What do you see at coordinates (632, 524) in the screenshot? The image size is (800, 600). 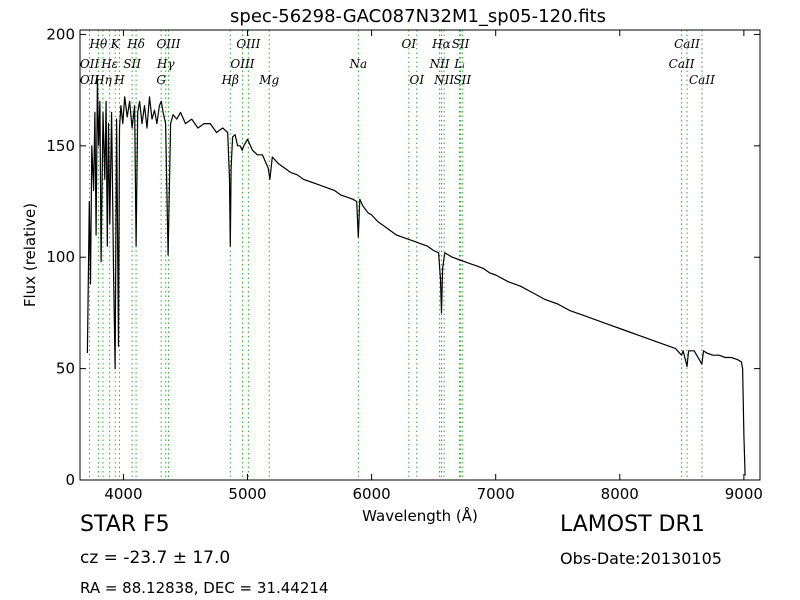 I see `survey-name: LAMOST DR1` at bounding box center [632, 524].